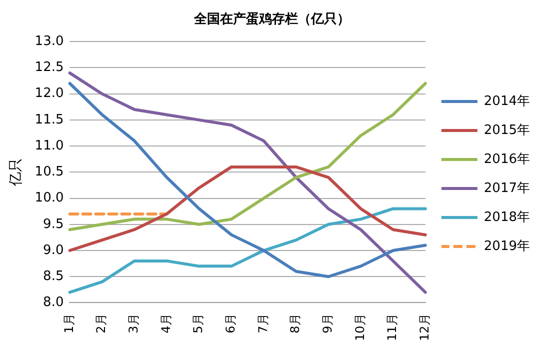 The image size is (550, 348). What do you see at coordinates (271, 19) in the screenshot?
I see `chart-title: 全国在产蛋鸡存栏（亿只）` at bounding box center [271, 19].